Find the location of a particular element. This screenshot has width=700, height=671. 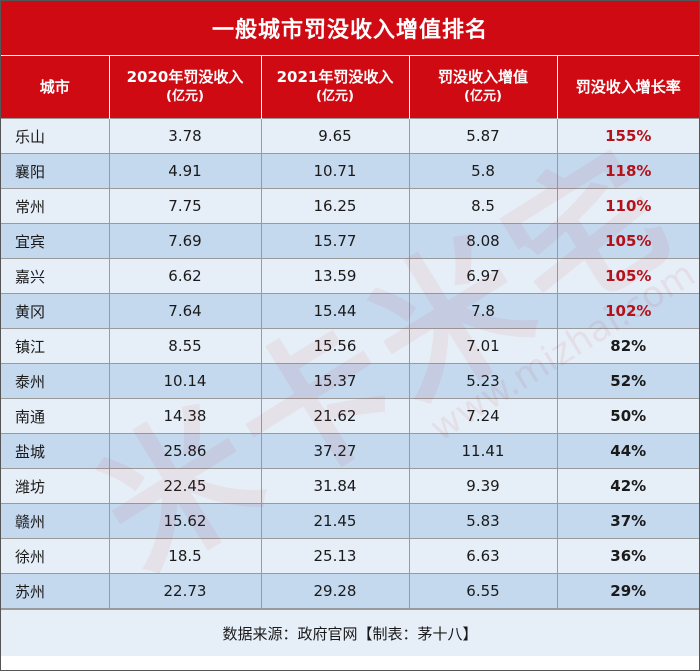

cell-city: 赣州 is located at coordinates (55, 521).